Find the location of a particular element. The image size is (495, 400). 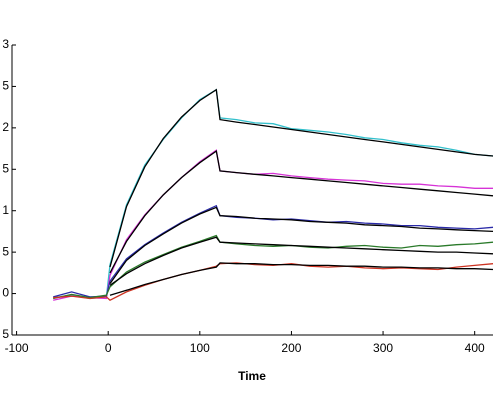

x-axis-label: Time is located at coordinates (252, 376).